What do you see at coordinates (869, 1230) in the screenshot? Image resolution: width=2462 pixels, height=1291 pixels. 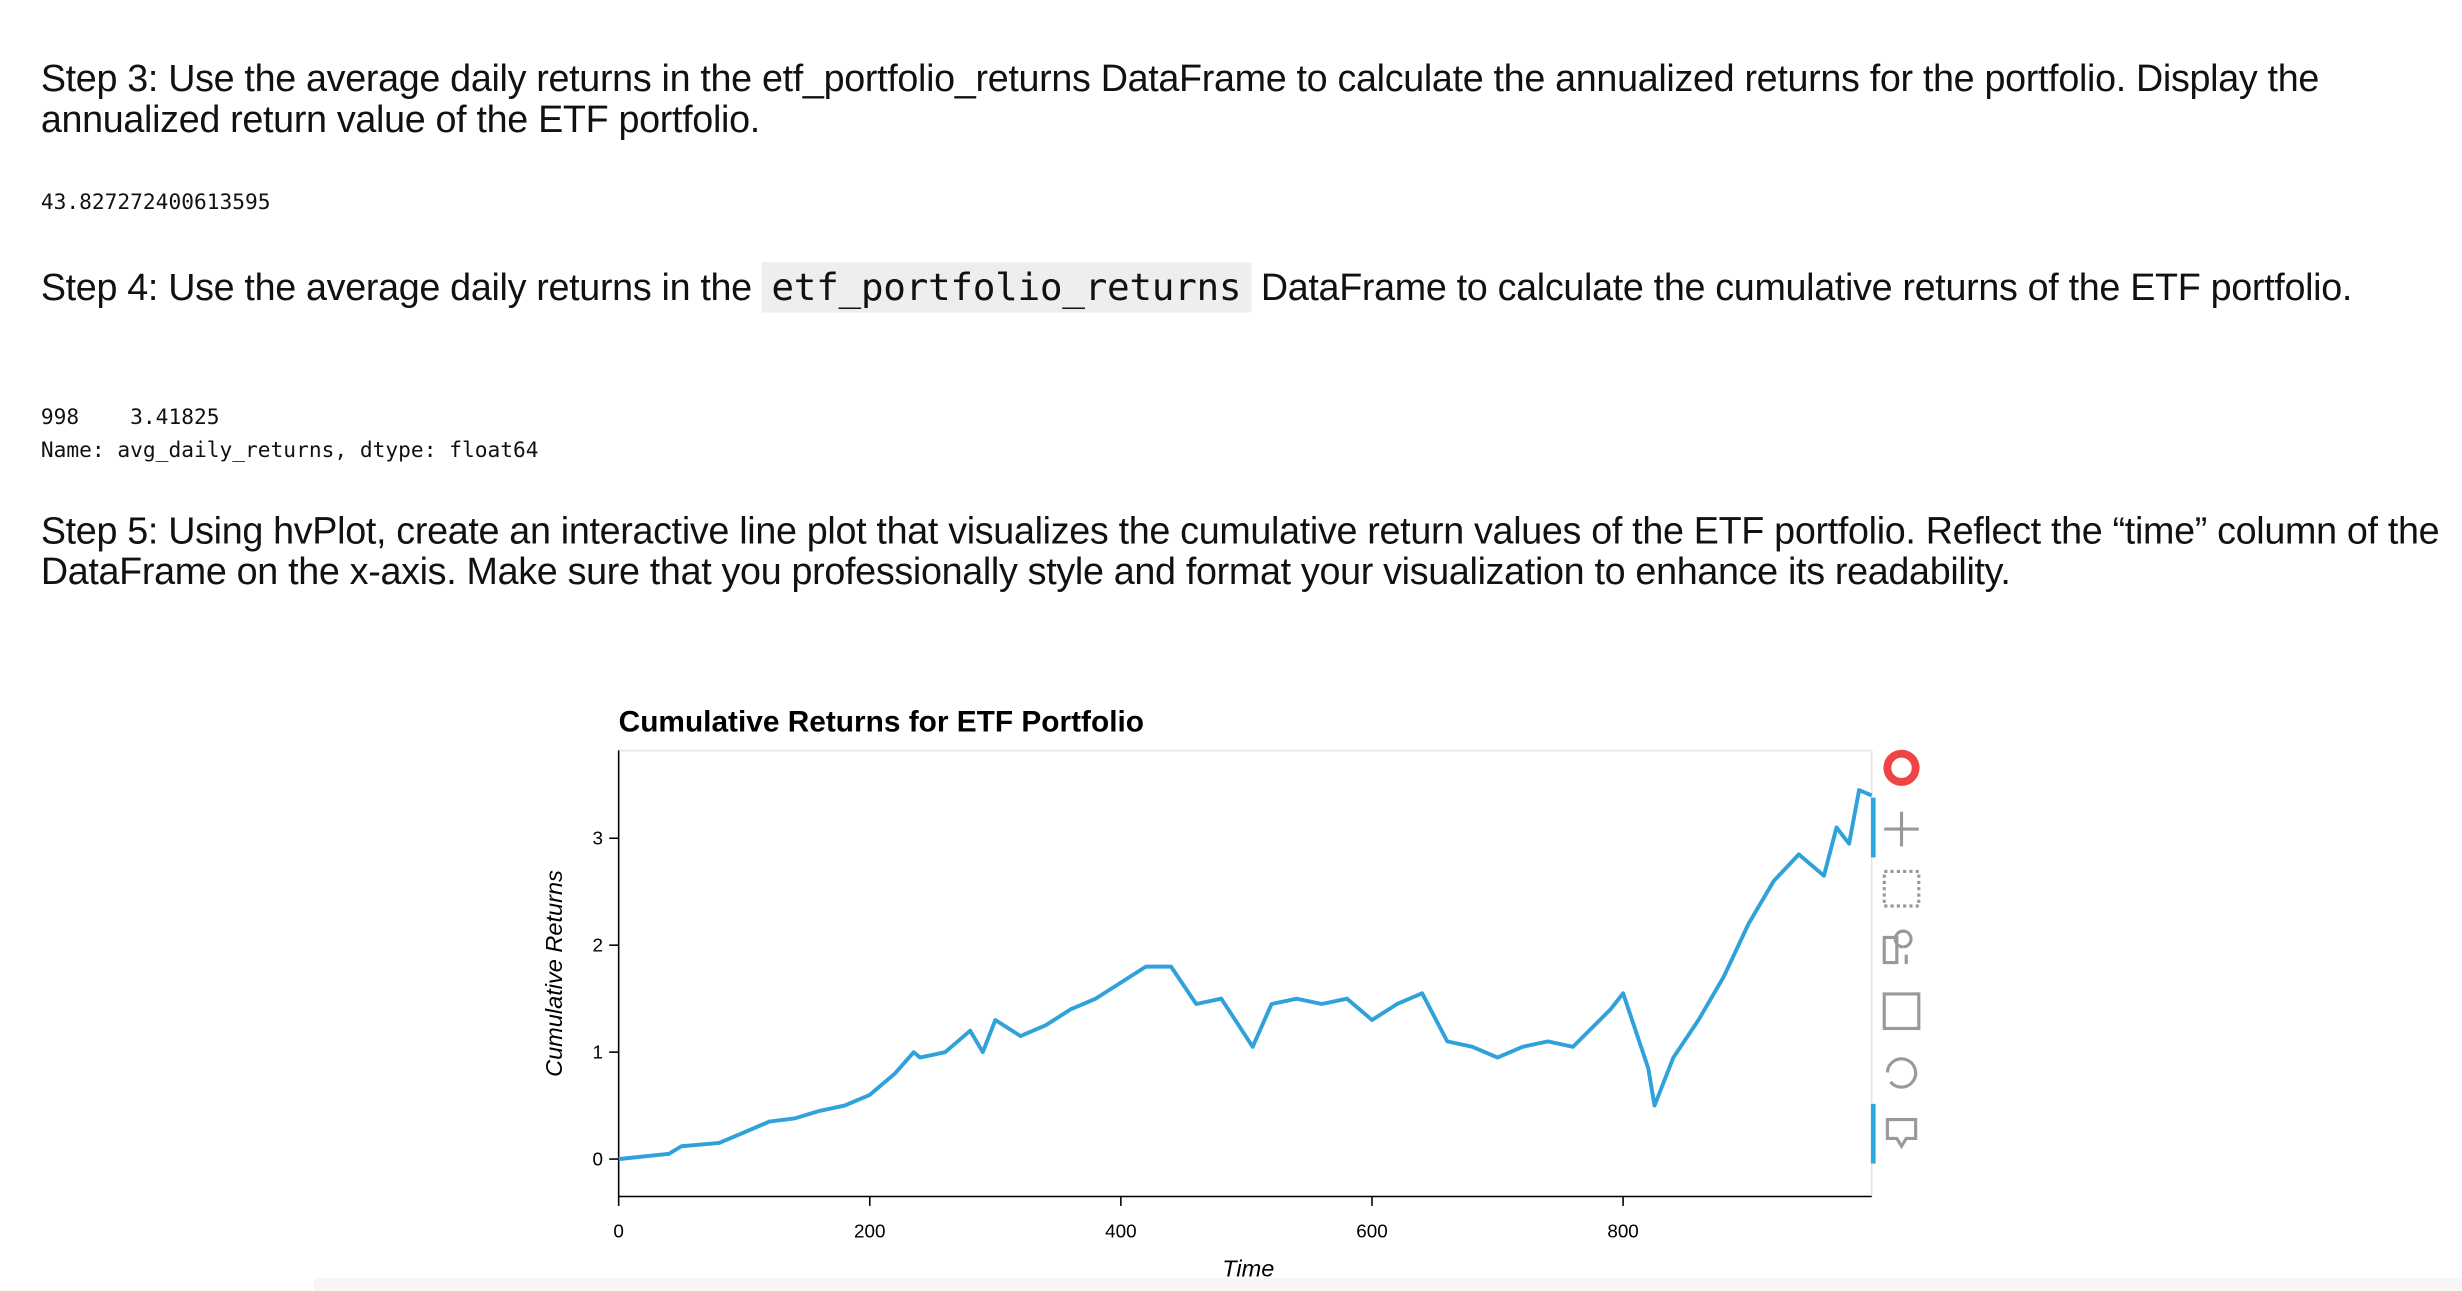 I see `x-tick-label: 200` at bounding box center [869, 1230].